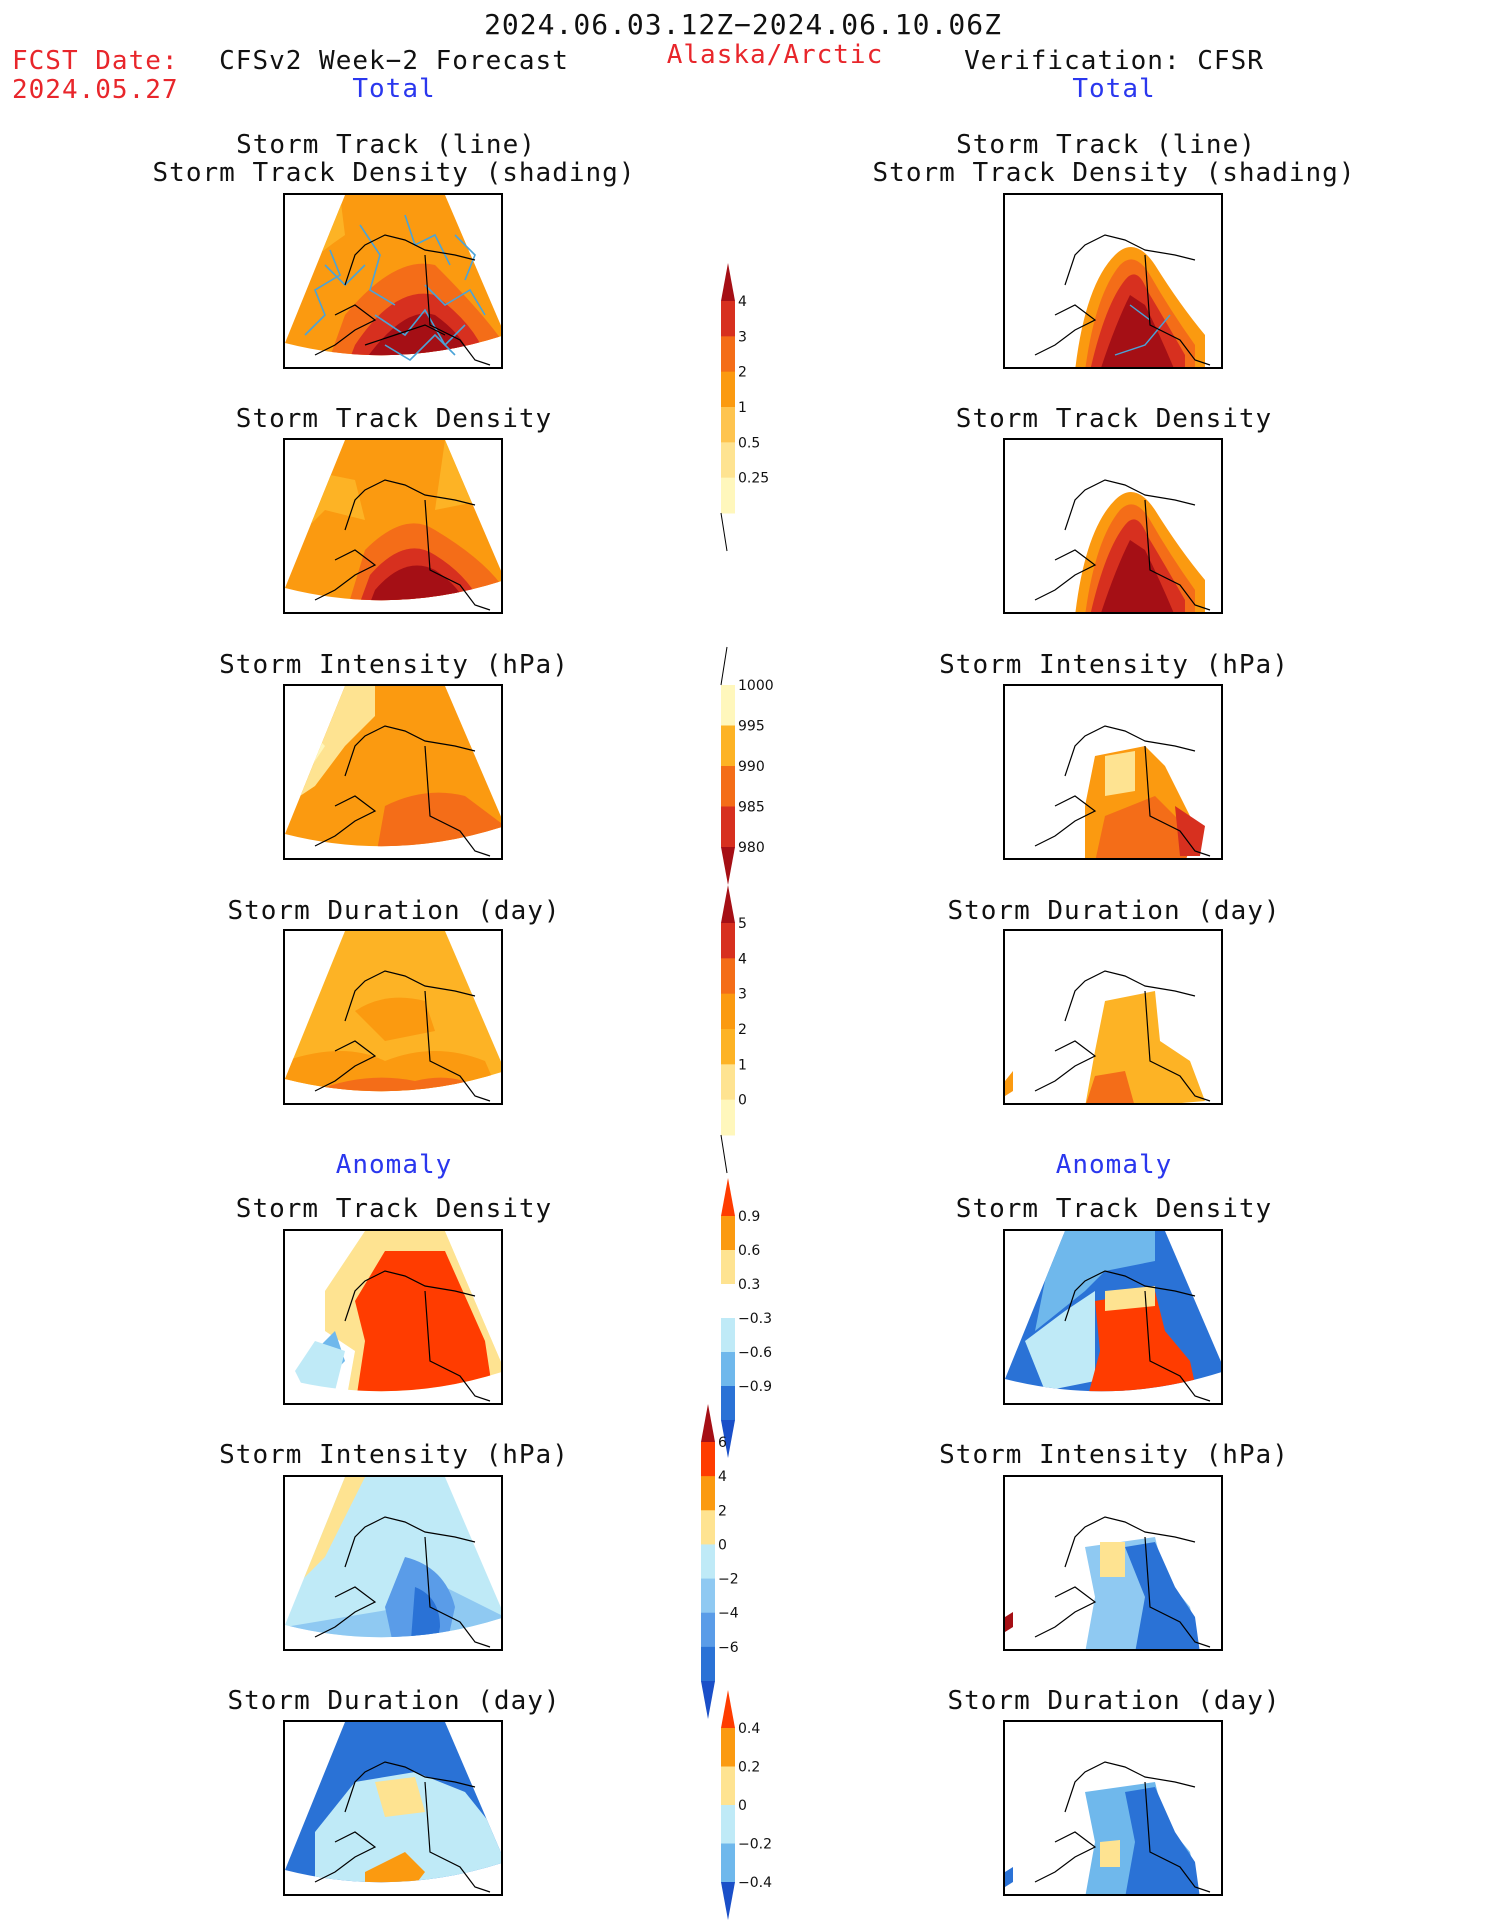 The height and width of the screenshot is (1925, 1487). What do you see at coordinates (393, 526) in the screenshot?
I see `map-forecast-density` at bounding box center [393, 526].